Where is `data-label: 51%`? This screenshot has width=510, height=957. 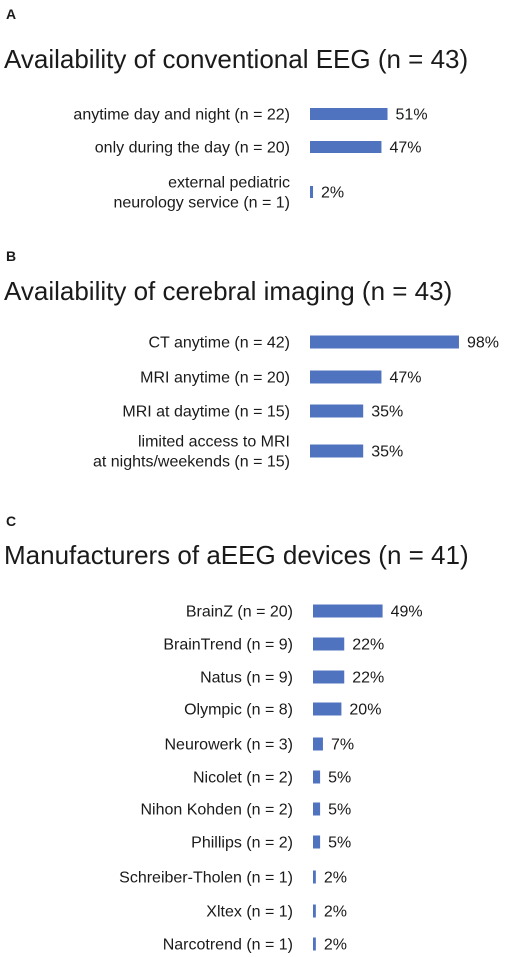 data-label: 51% is located at coordinates (412, 115).